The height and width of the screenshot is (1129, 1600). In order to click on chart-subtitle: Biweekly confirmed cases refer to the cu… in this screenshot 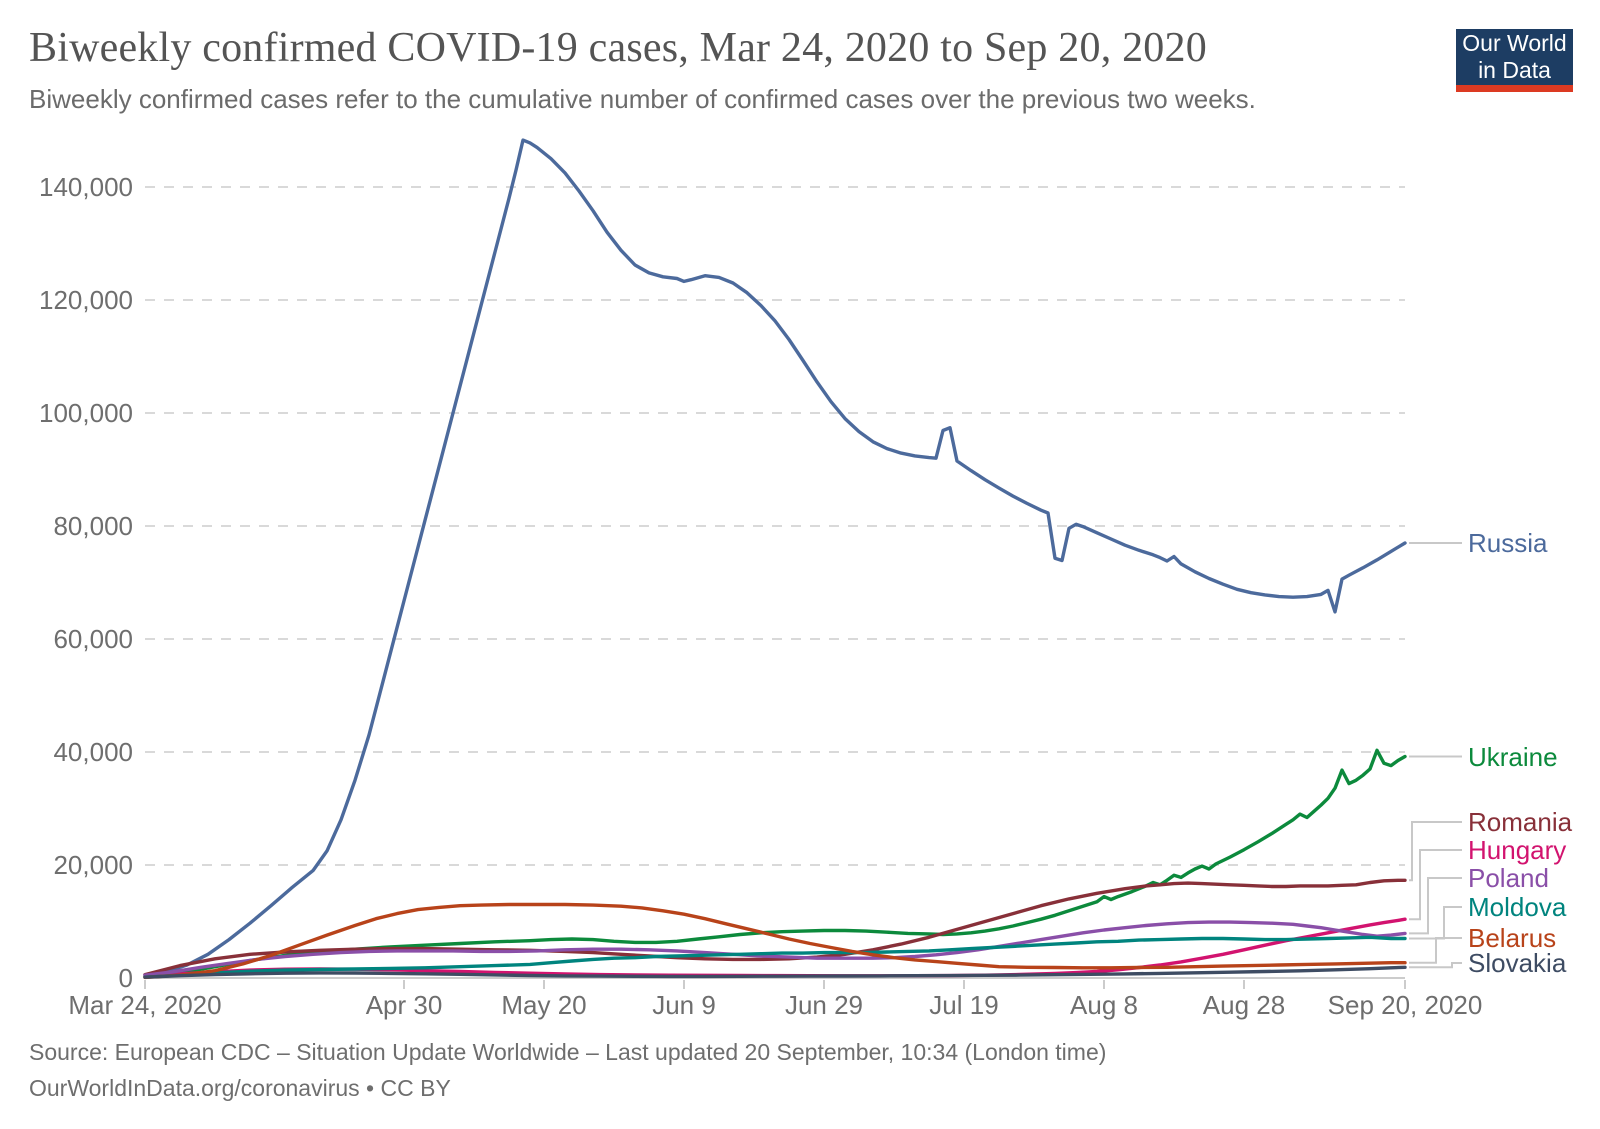, I will do `click(642, 99)`.